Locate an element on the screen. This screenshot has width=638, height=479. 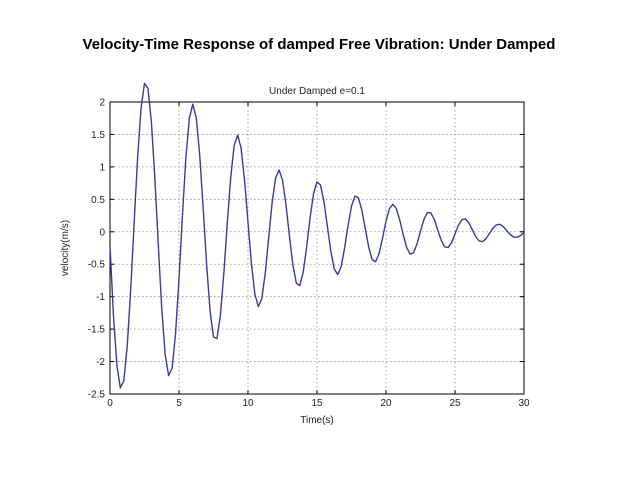
x-tick-label: 5 is located at coordinates (179, 403).